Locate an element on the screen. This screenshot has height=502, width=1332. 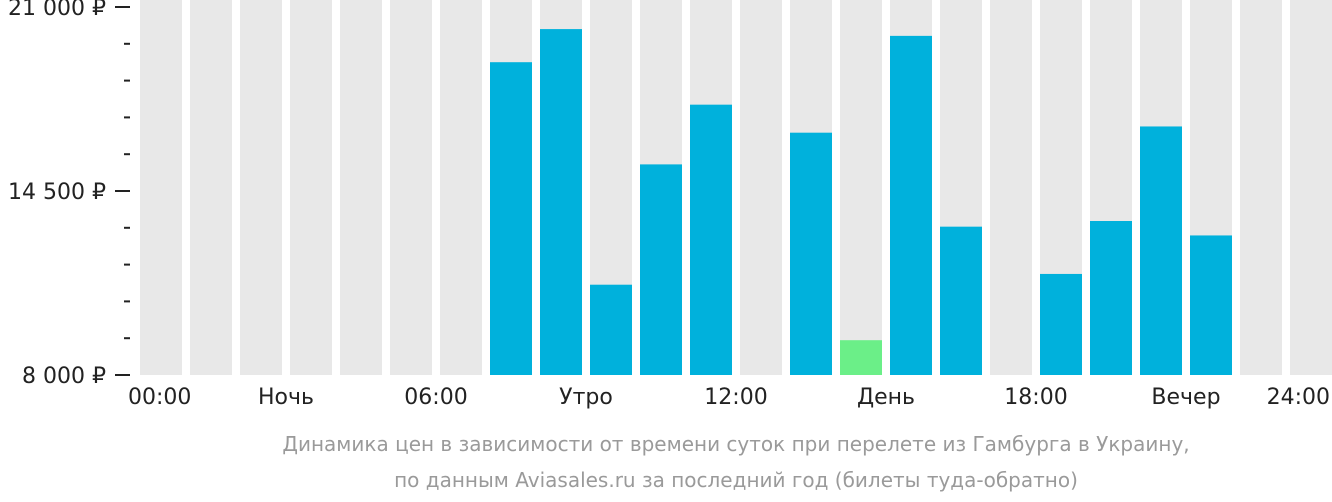
x-tick-label: Ночь is located at coordinates (286, 397).